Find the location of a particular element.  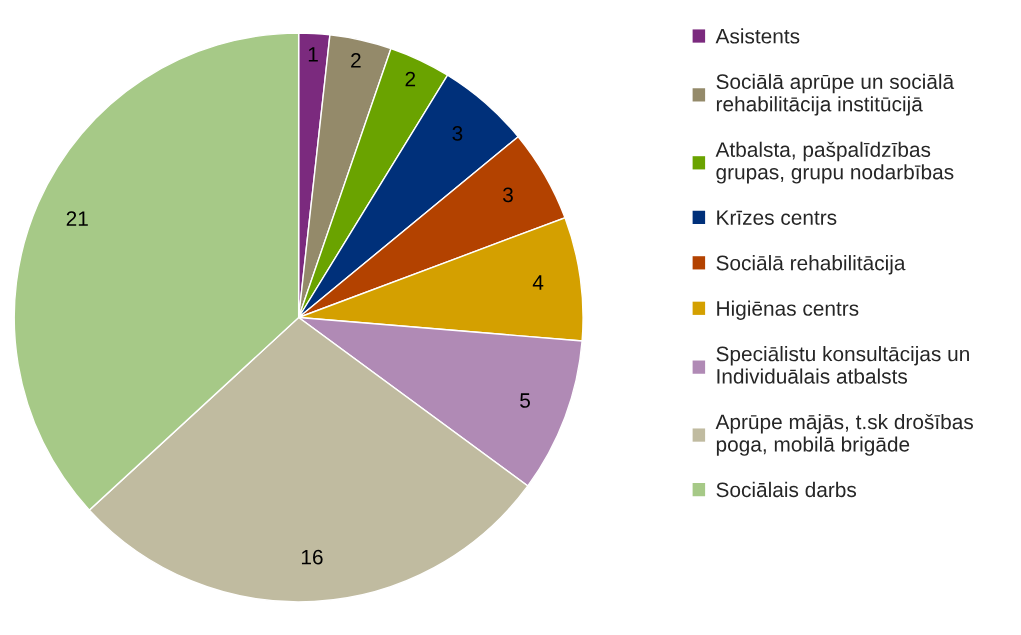

legend-label: Aprūpe mājās, t.sk drošības poga, mobilā brigāde is located at coordinates (844, 434).